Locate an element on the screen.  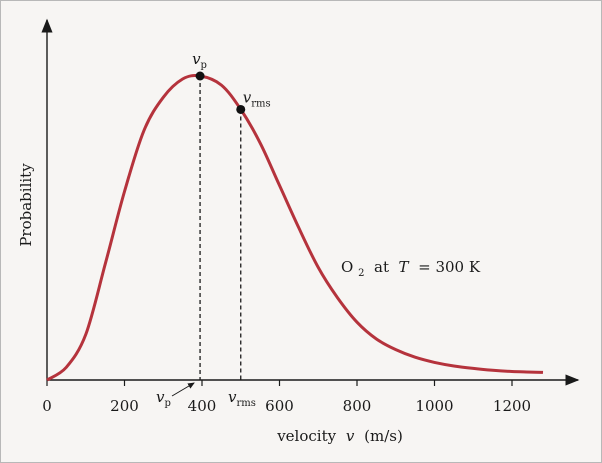
marker-label-rms: vrms is located at coordinates (257, 98).